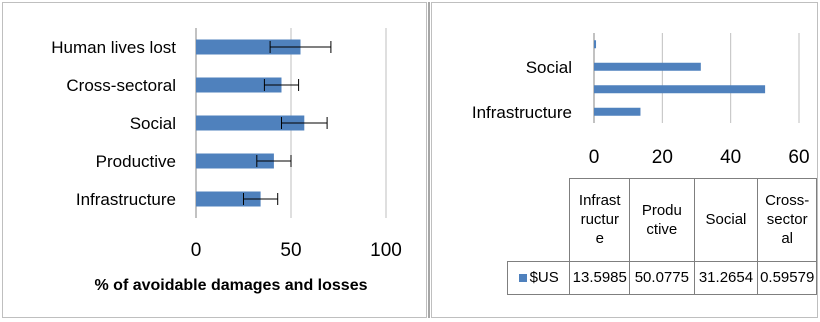  I want to click on y-tick-label: Cross-sectoral, so click(121, 85).